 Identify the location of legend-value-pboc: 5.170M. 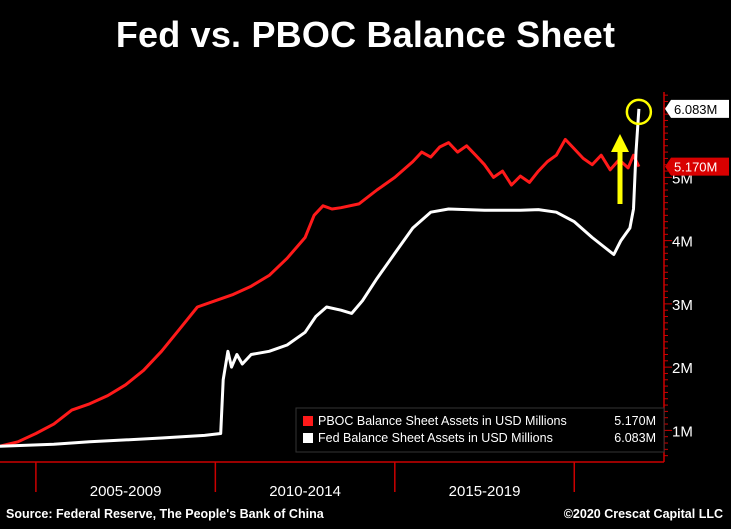
(635, 421).